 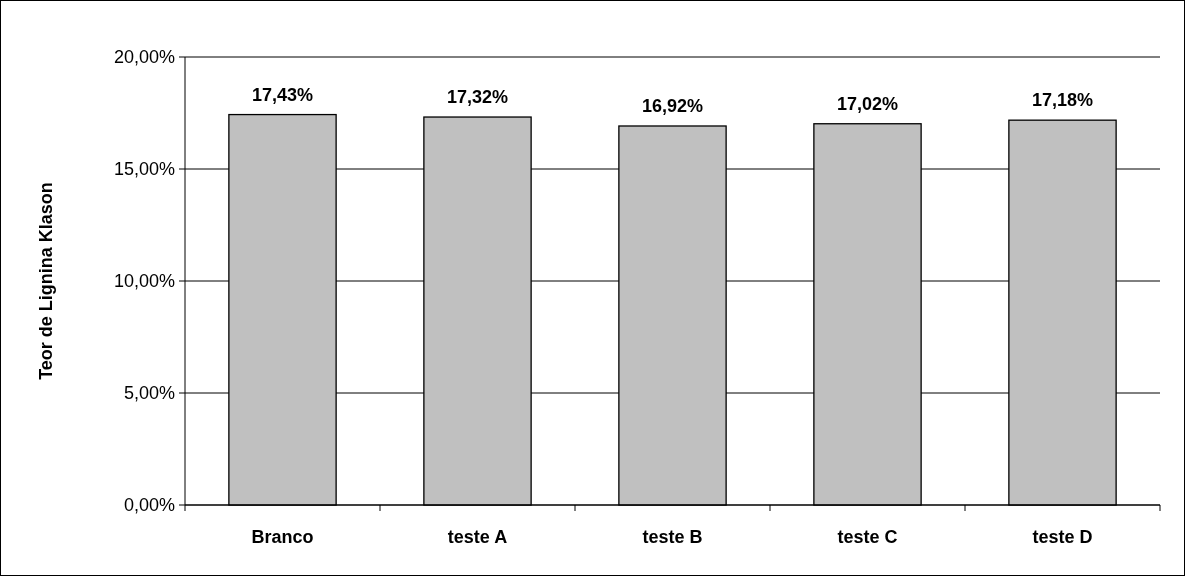 I want to click on y-tick-label: 5,00%, so click(x=149, y=393).